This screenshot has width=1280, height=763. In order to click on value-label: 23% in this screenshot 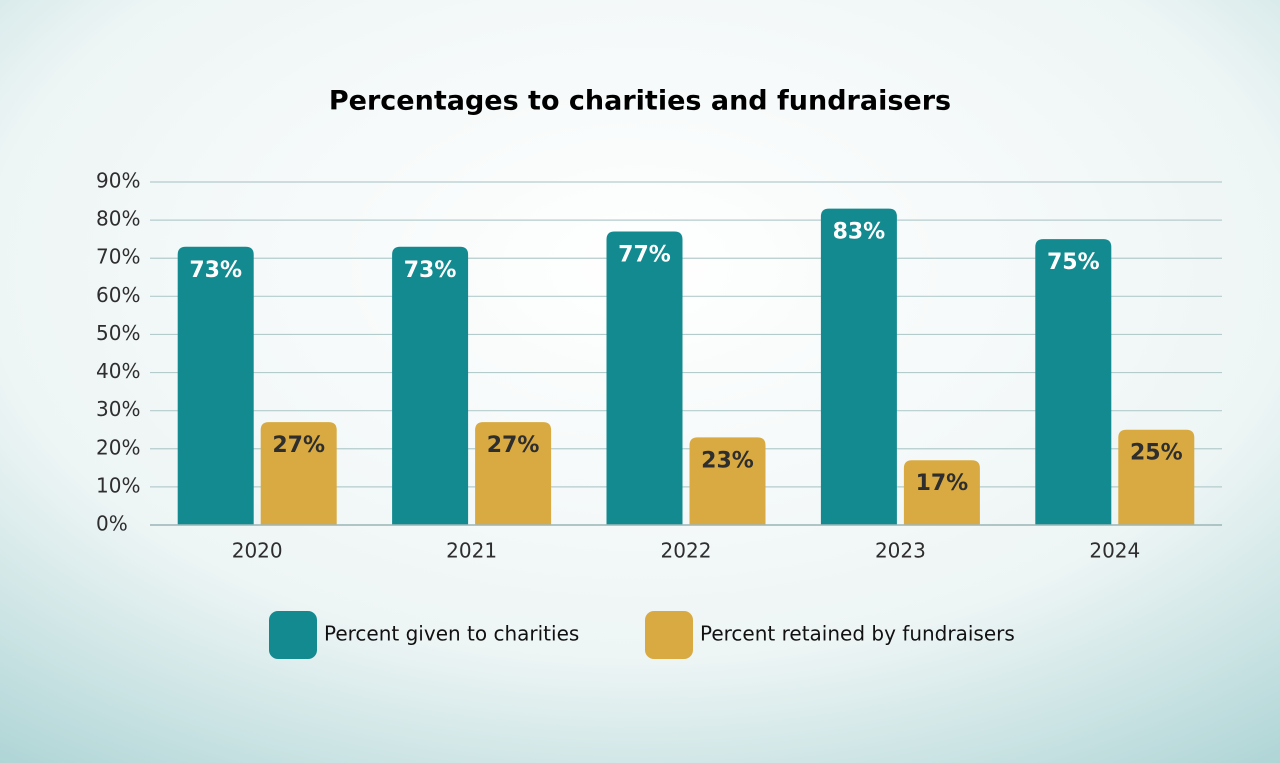, I will do `click(727, 460)`.